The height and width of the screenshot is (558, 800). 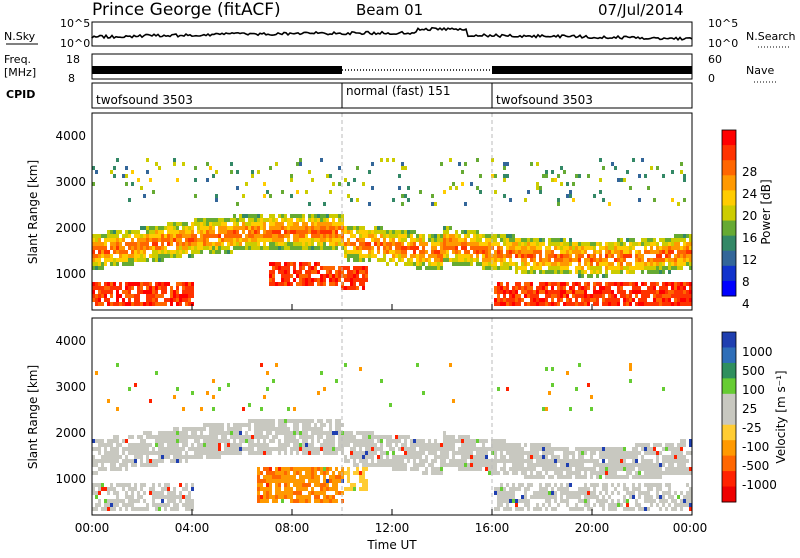 What do you see at coordinates (186, 10) in the screenshot?
I see `station-title: Prince George (fitACF)` at bounding box center [186, 10].